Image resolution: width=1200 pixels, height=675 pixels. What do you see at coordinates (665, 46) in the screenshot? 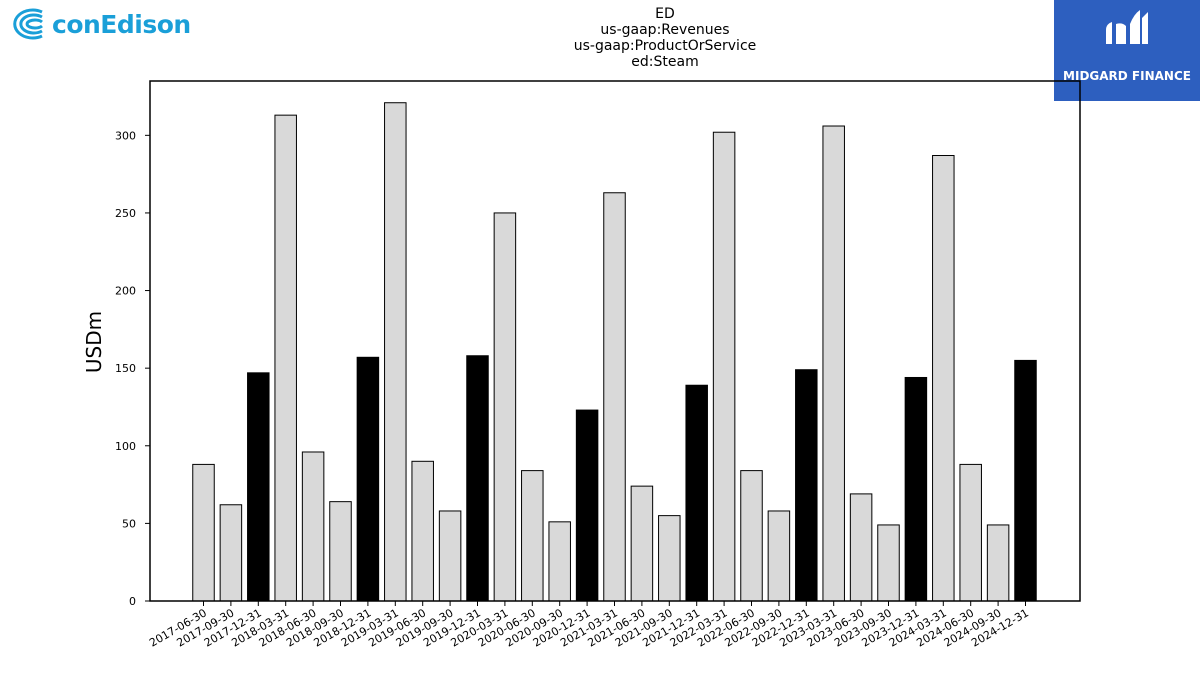
I see `title-line-axis: us-gaap:ProductOrService` at bounding box center [665, 46].